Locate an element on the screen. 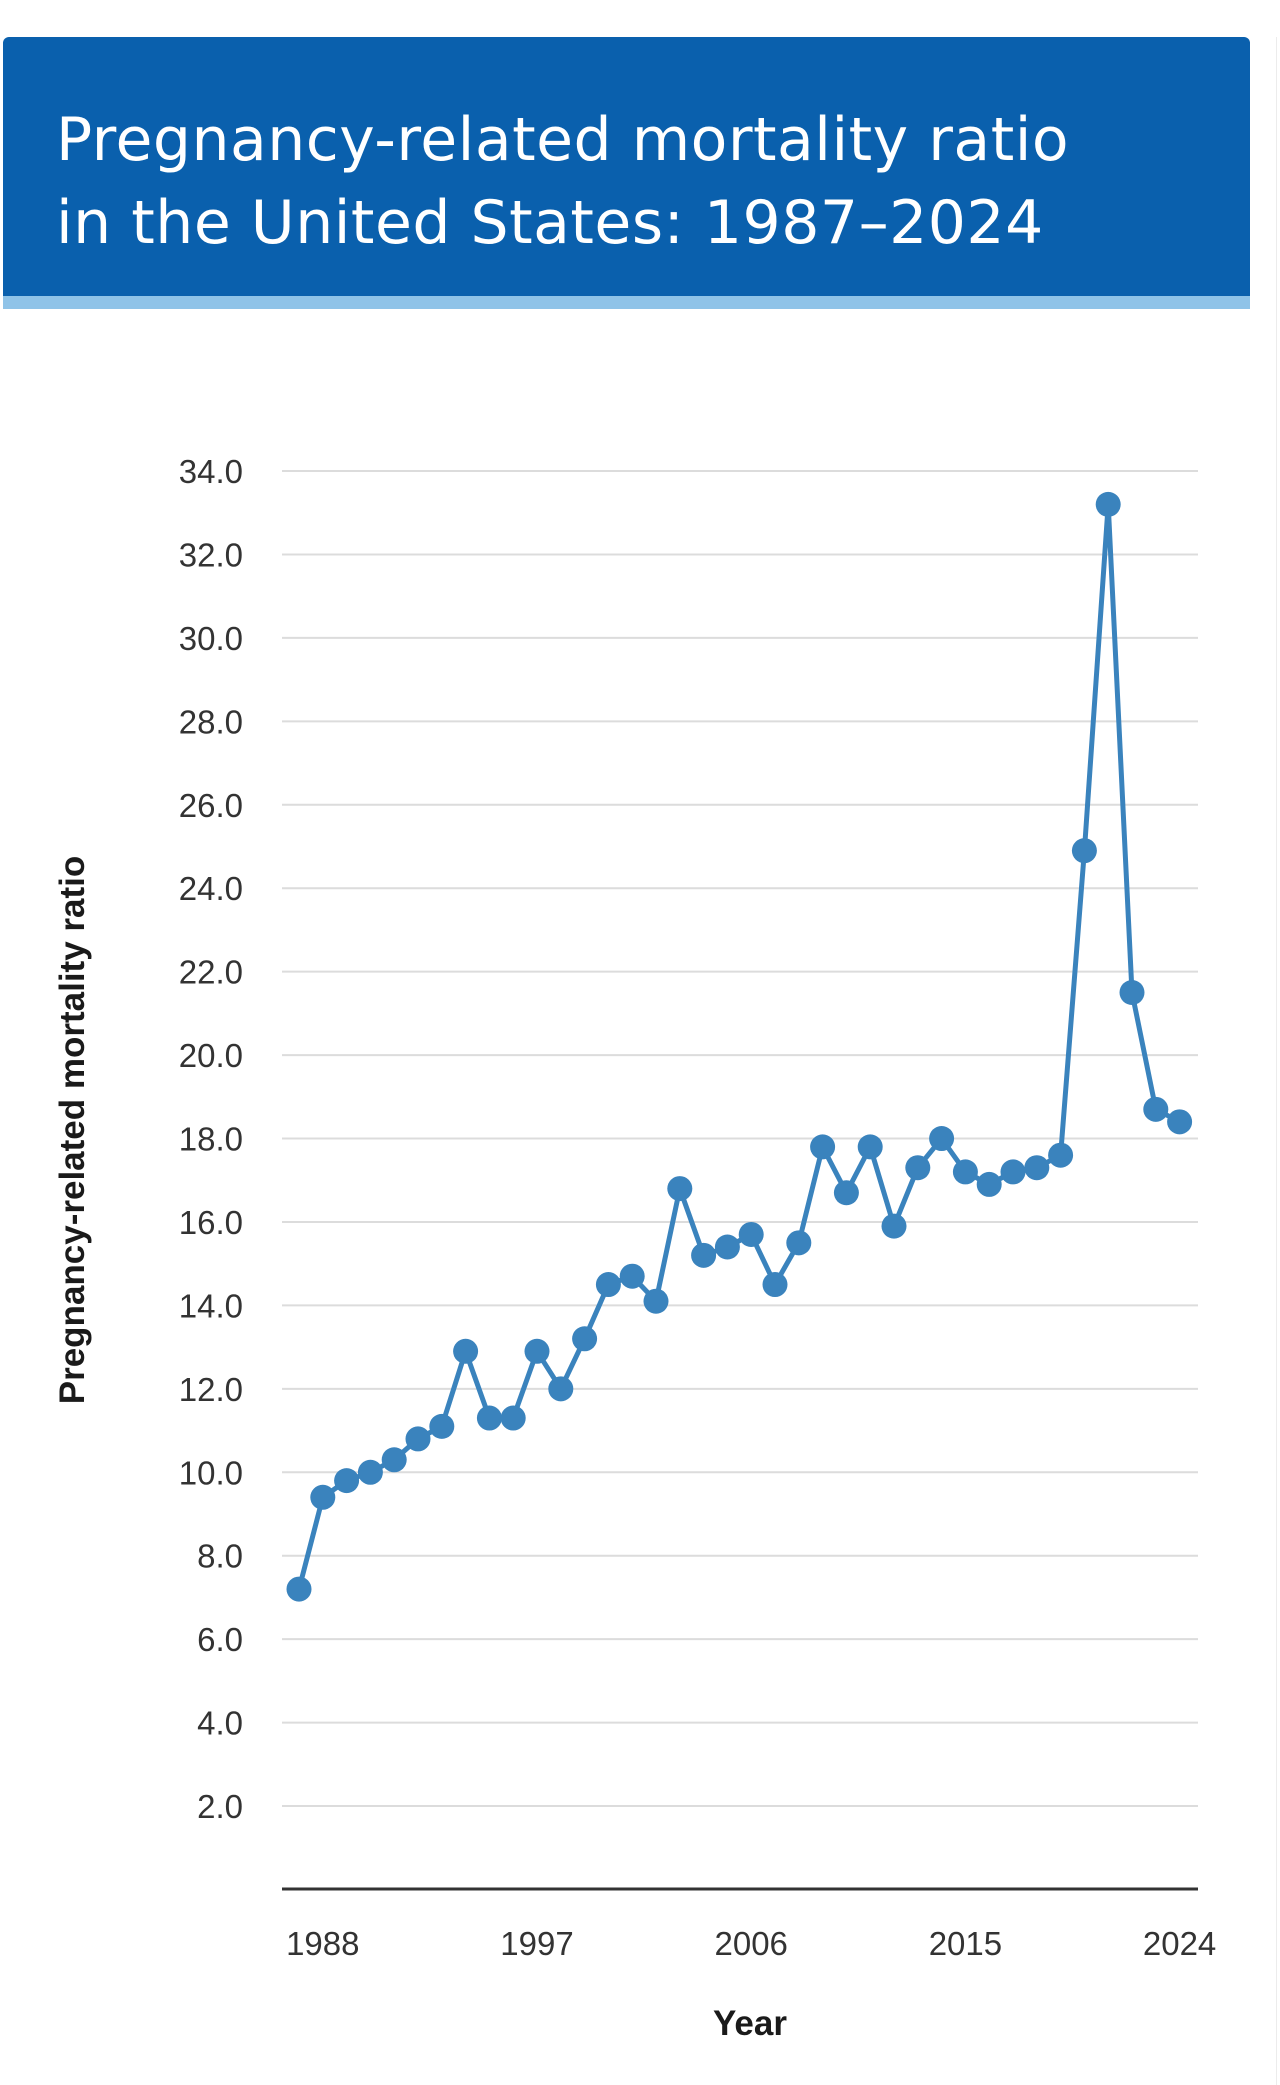 The width and height of the screenshot is (1280, 2085). y-tick-label: 28.0 is located at coordinates (211, 721).